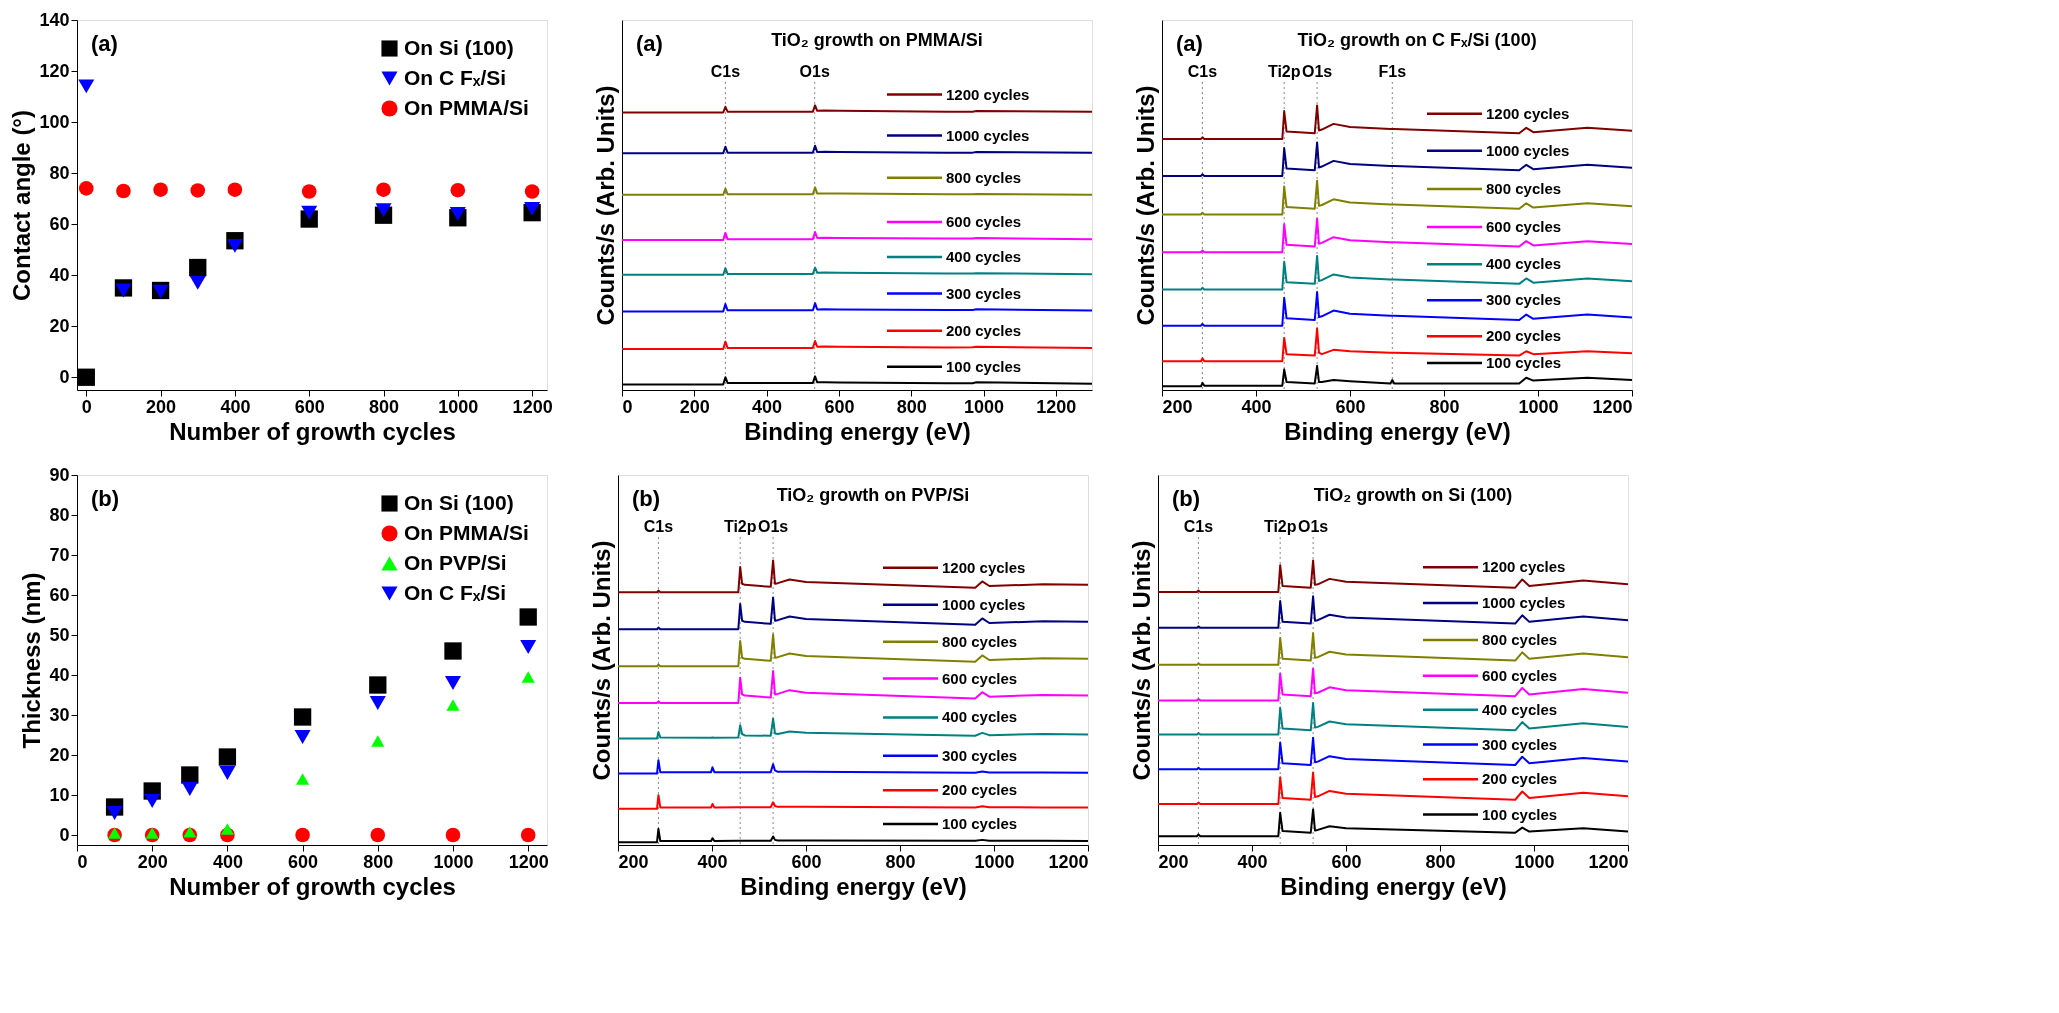 The width and height of the screenshot is (2059, 1013). Describe the element at coordinates (64, 834) in the screenshot. I see `y-tick-label: 0` at that location.